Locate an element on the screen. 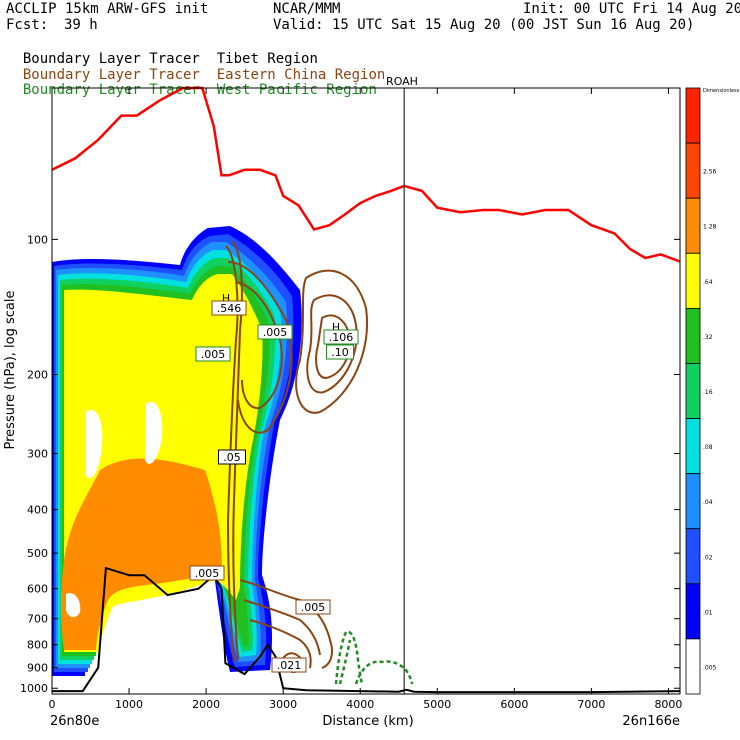  x-tick-label: 8000 is located at coordinates (668, 704).